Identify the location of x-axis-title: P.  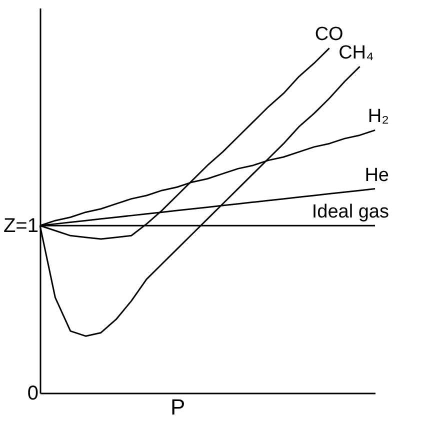
(178, 407).